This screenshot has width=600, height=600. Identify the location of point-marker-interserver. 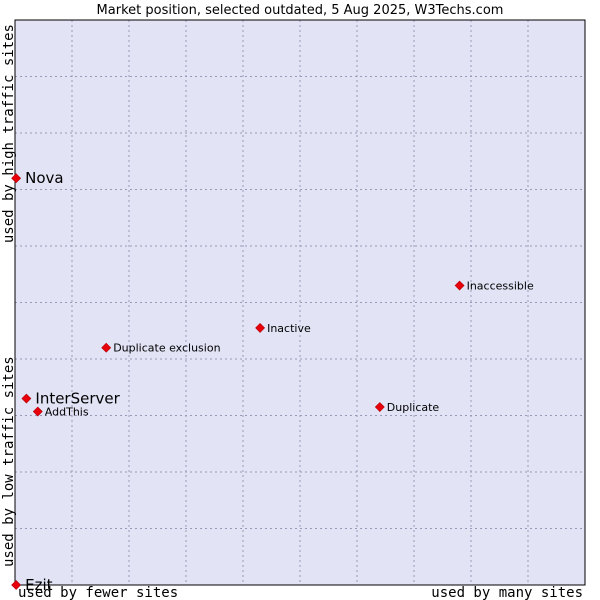
(26, 398).